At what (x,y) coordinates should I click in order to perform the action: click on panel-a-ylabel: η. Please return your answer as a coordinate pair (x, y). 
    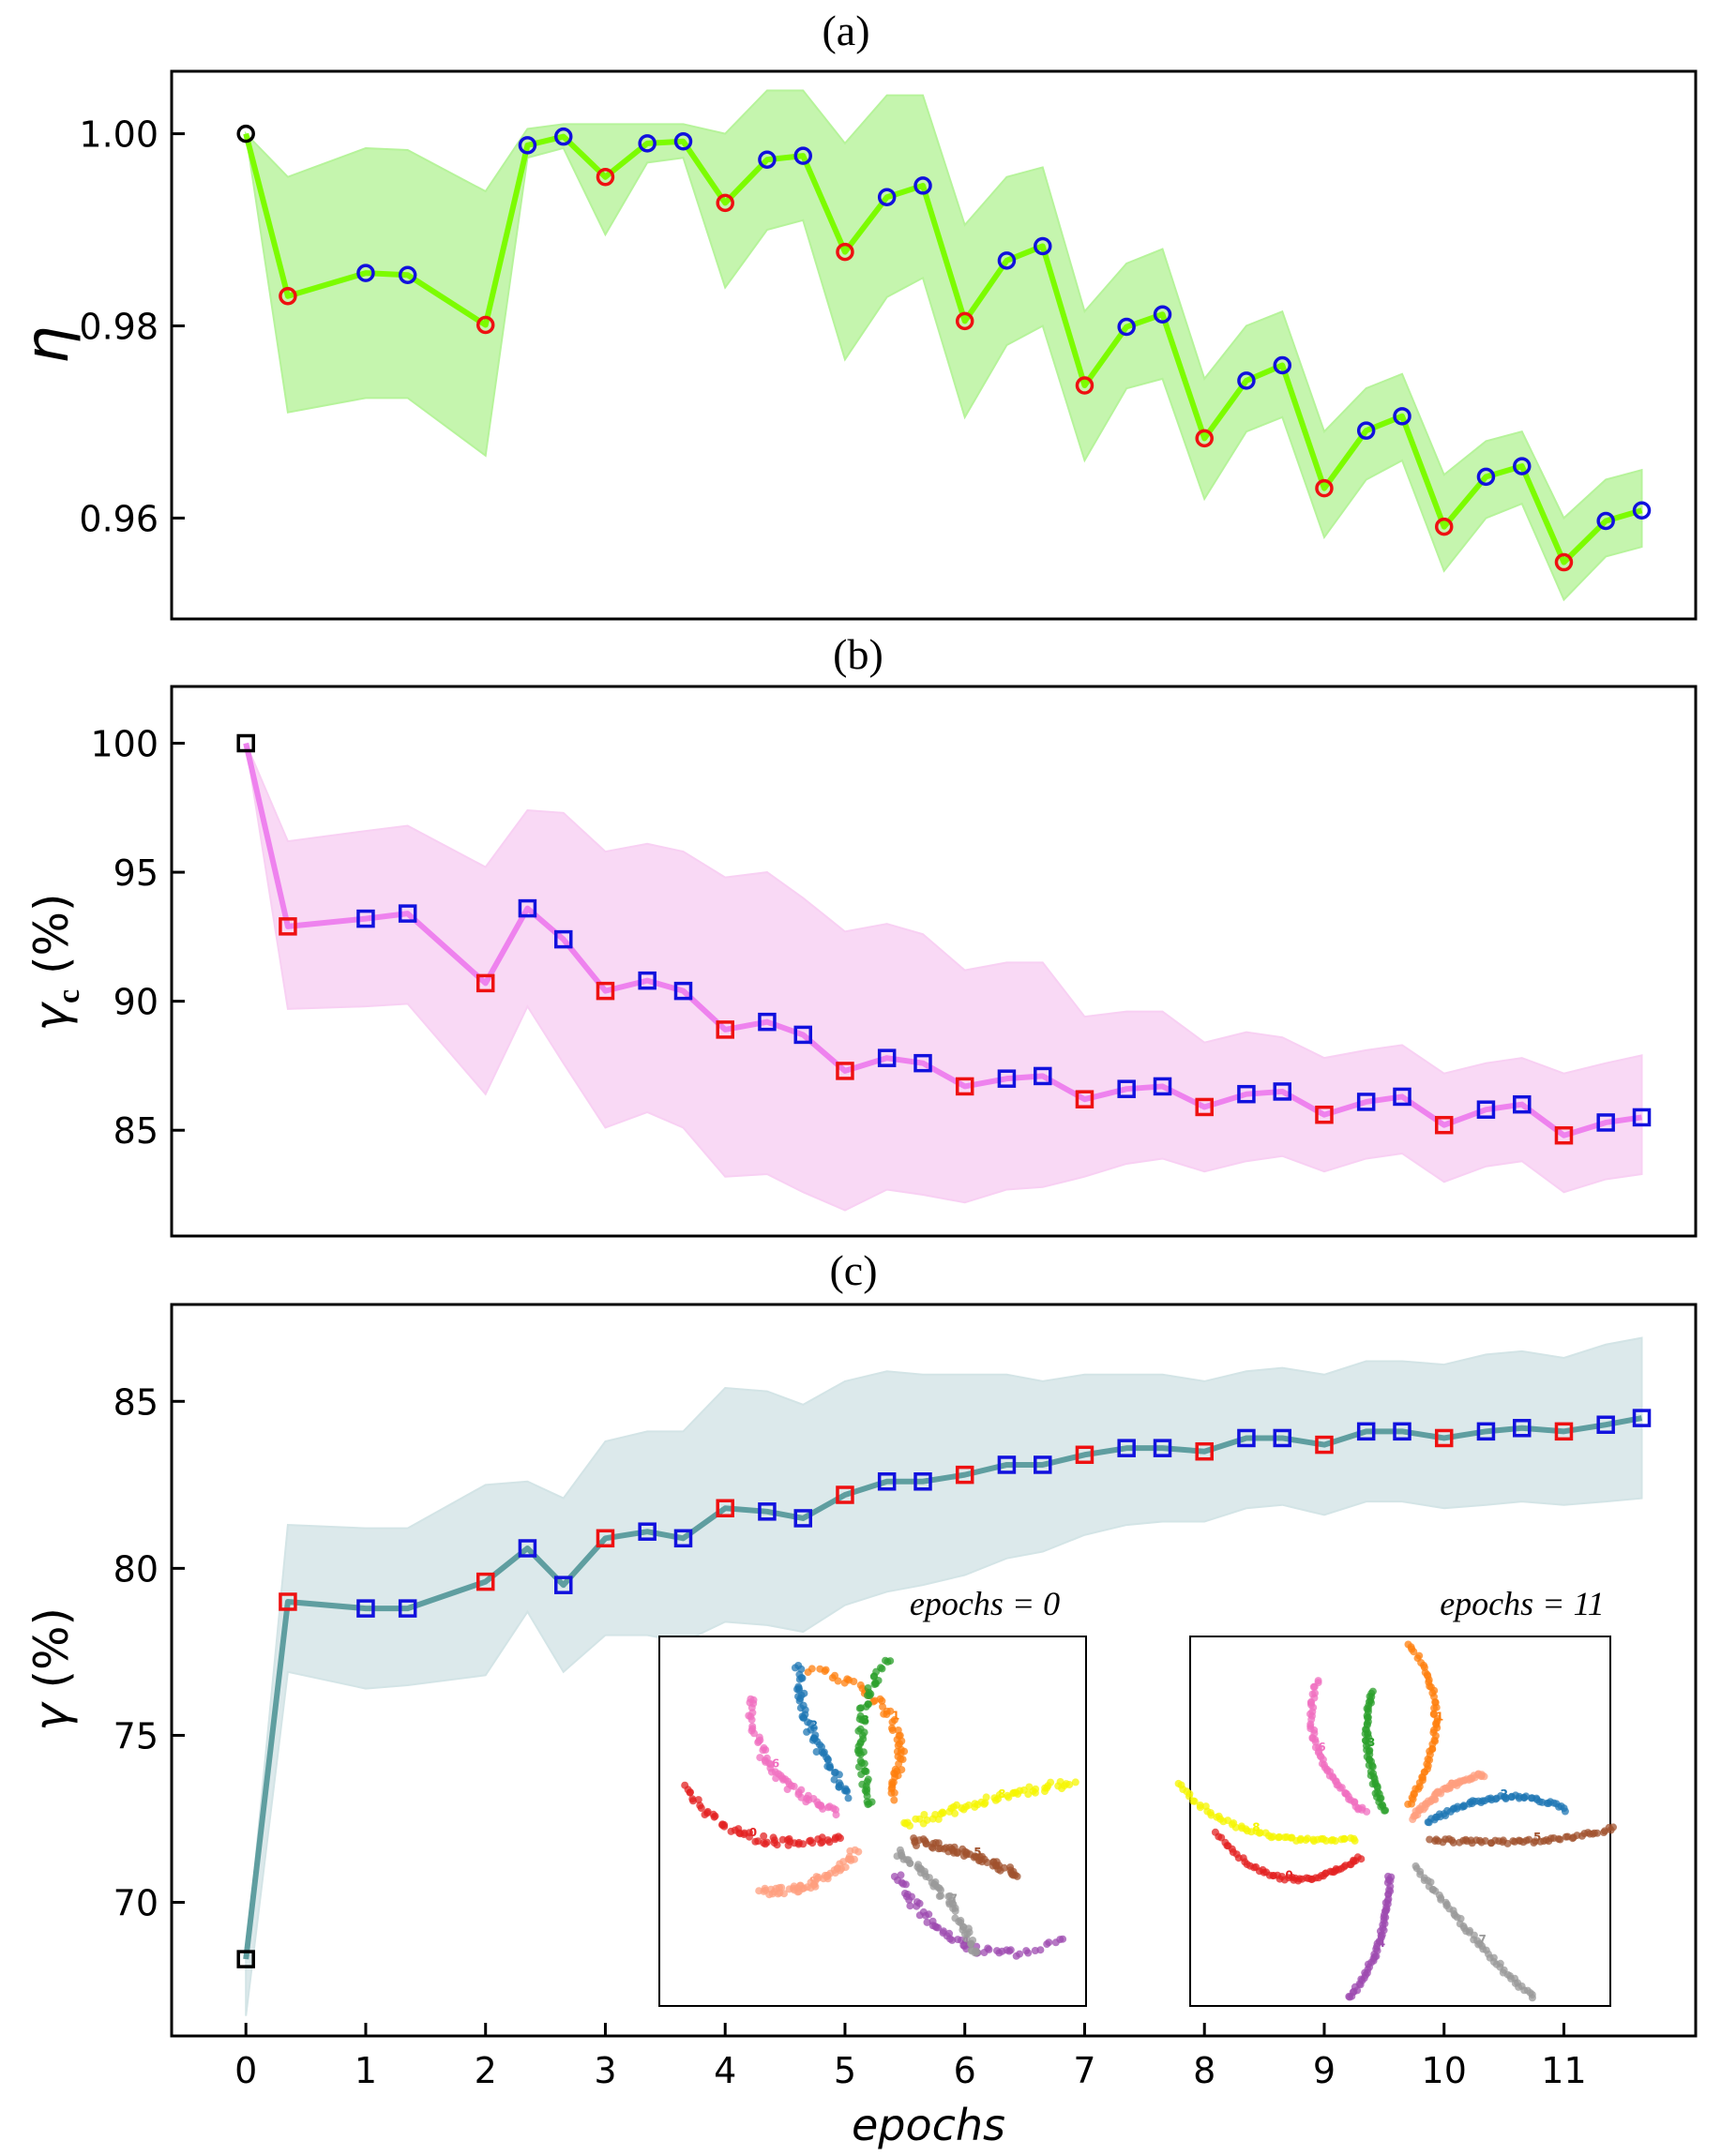
    Looking at the image, I should click on (48, 345).